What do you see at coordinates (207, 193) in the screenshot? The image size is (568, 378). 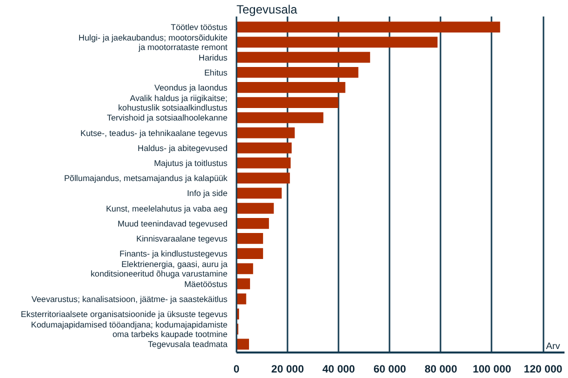 I see `y-tick-label: Info ja side` at bounding box center [207, 193].